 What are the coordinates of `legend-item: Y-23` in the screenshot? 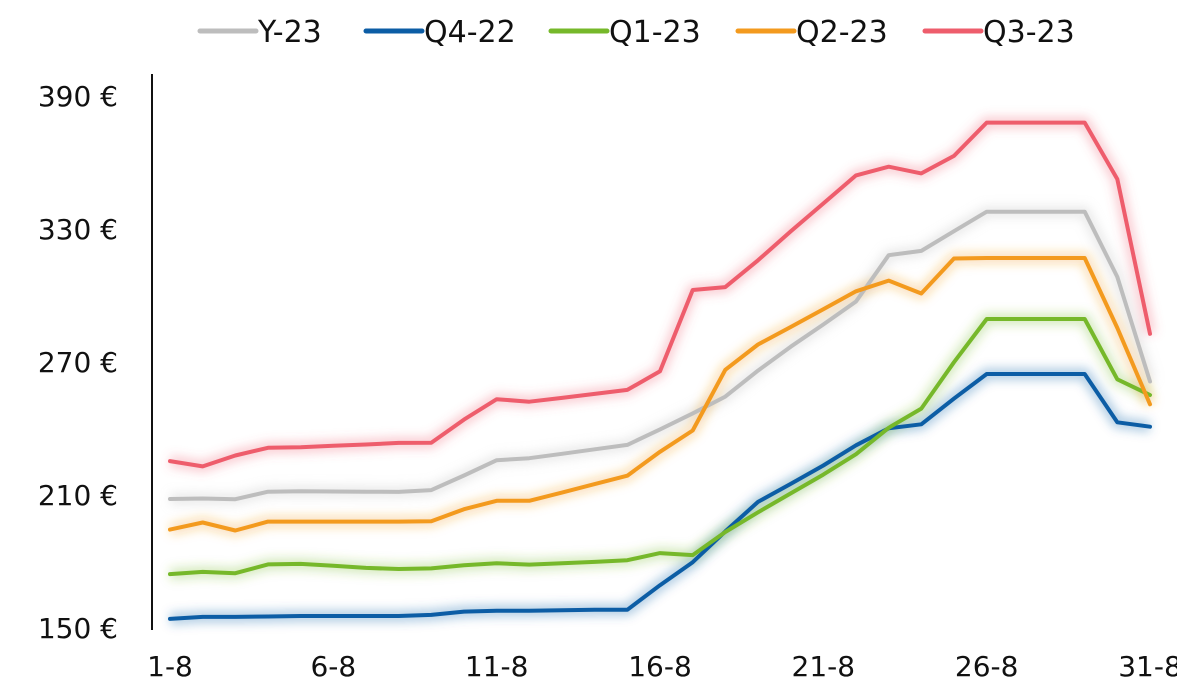 It's located at (259, 32).